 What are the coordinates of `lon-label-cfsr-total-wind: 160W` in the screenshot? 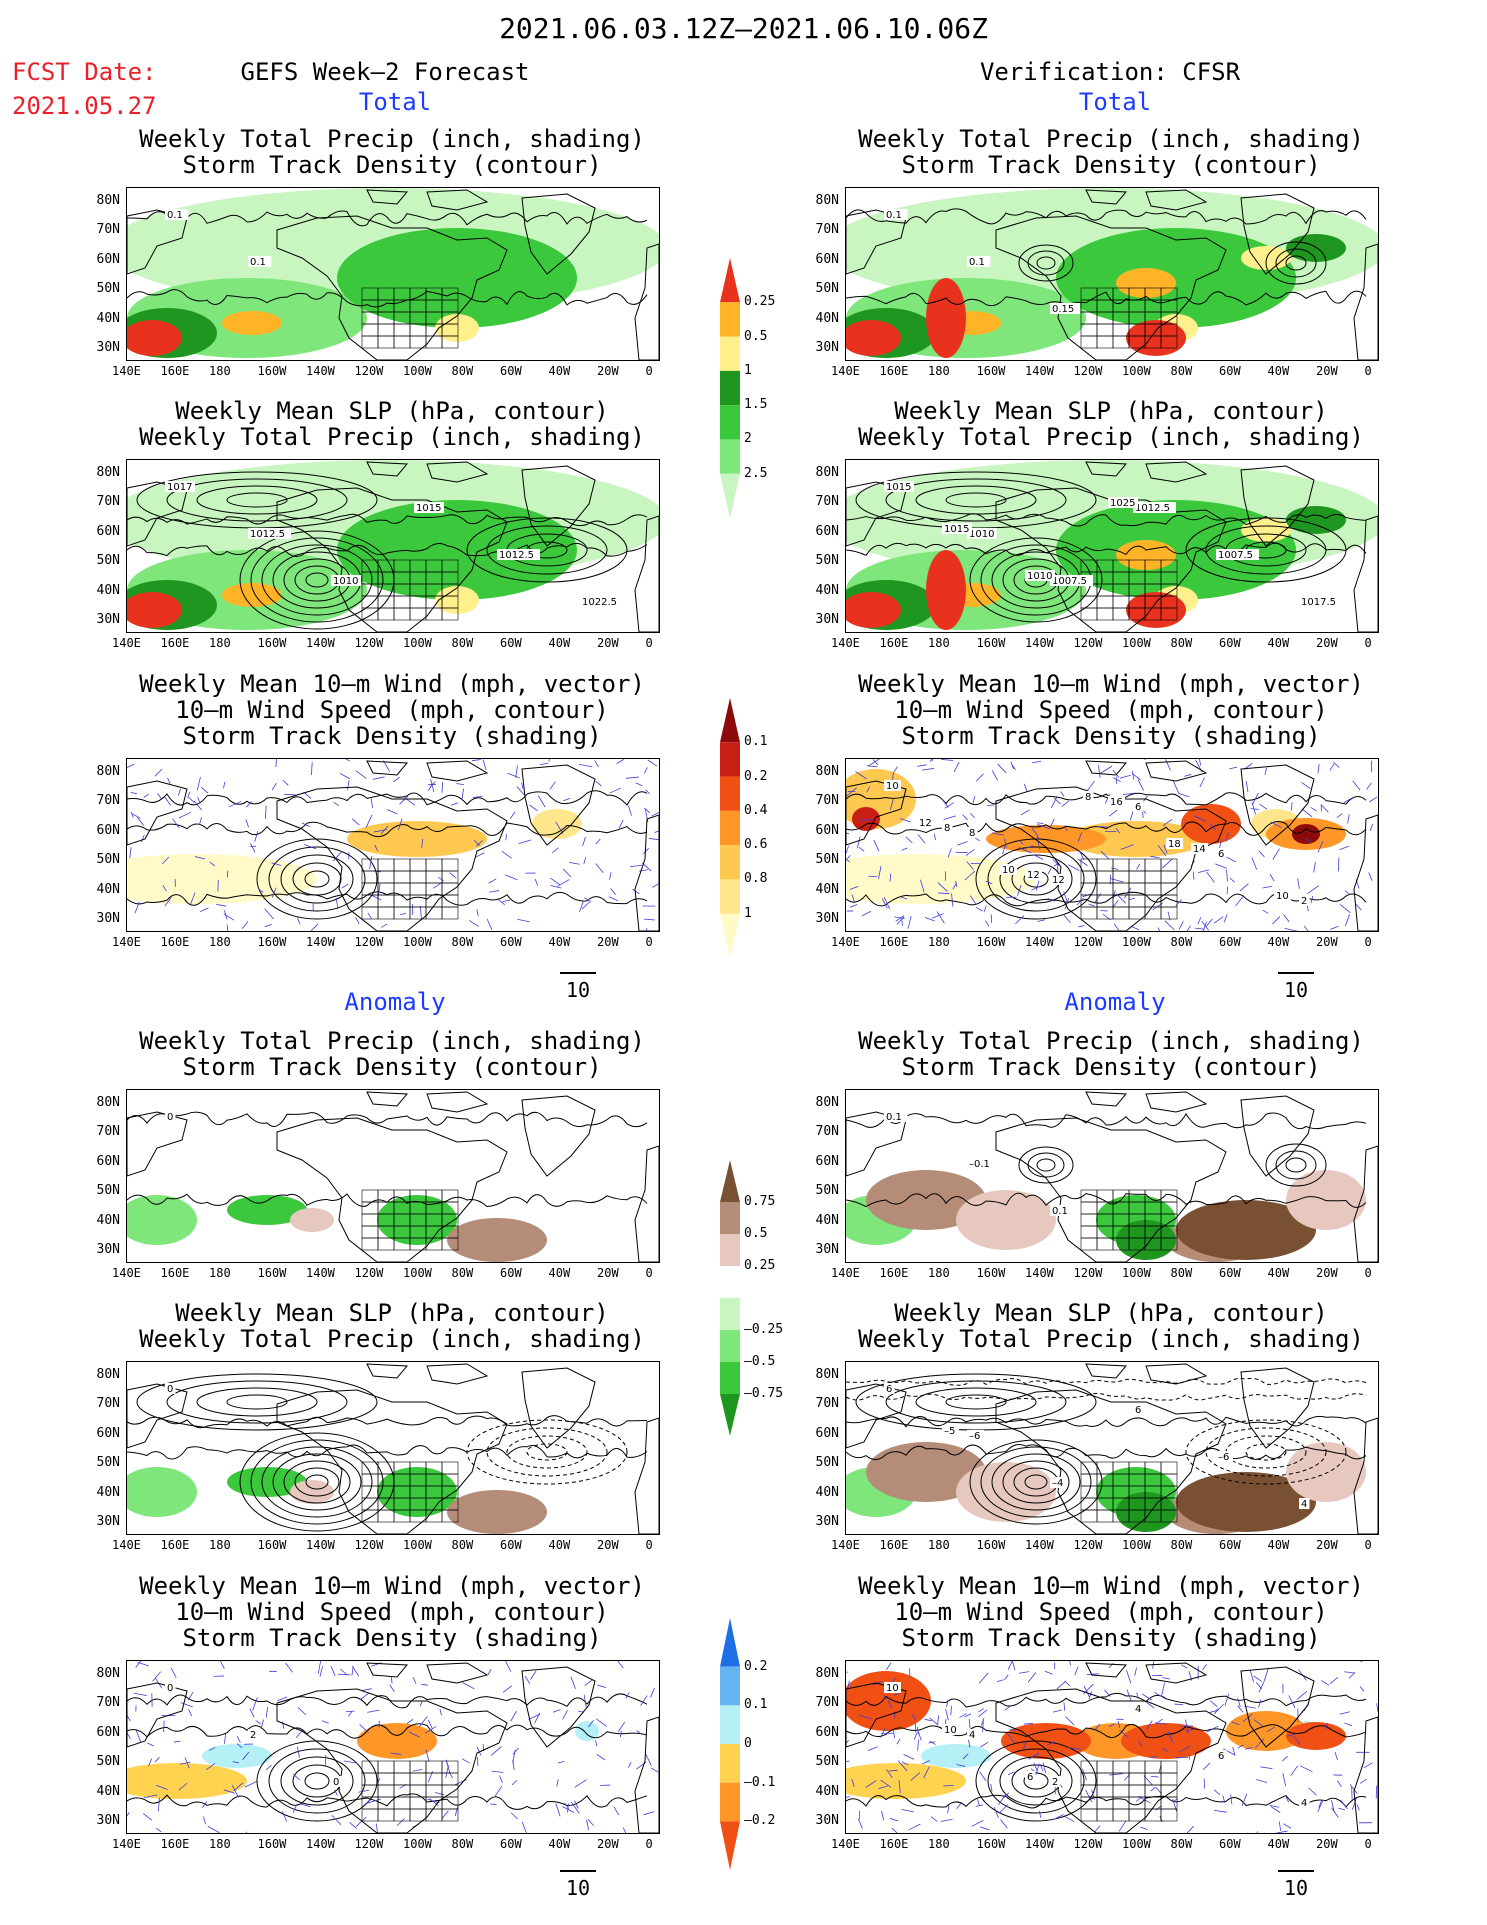 It's located at (991, 942).